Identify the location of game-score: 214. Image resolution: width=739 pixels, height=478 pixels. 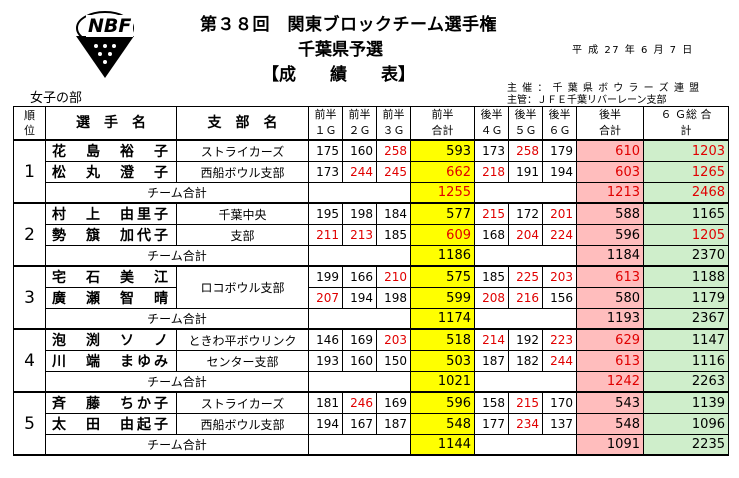
(491, 339).